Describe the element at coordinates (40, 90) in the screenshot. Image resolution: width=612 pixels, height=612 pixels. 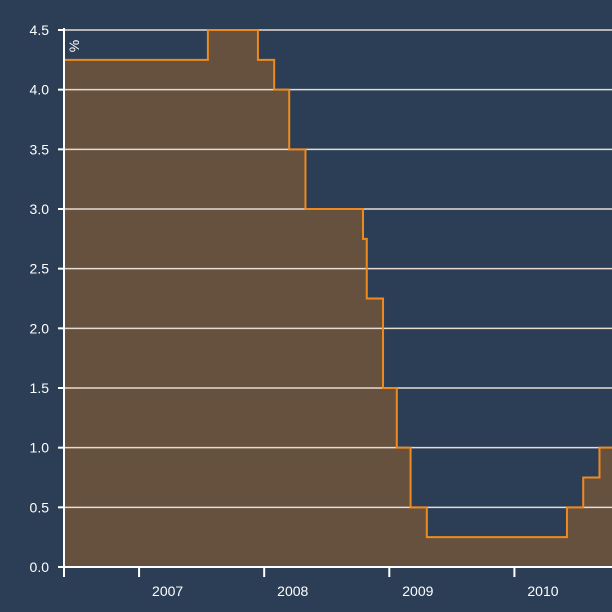
I see `y-tick-label: 4.0` at that location.